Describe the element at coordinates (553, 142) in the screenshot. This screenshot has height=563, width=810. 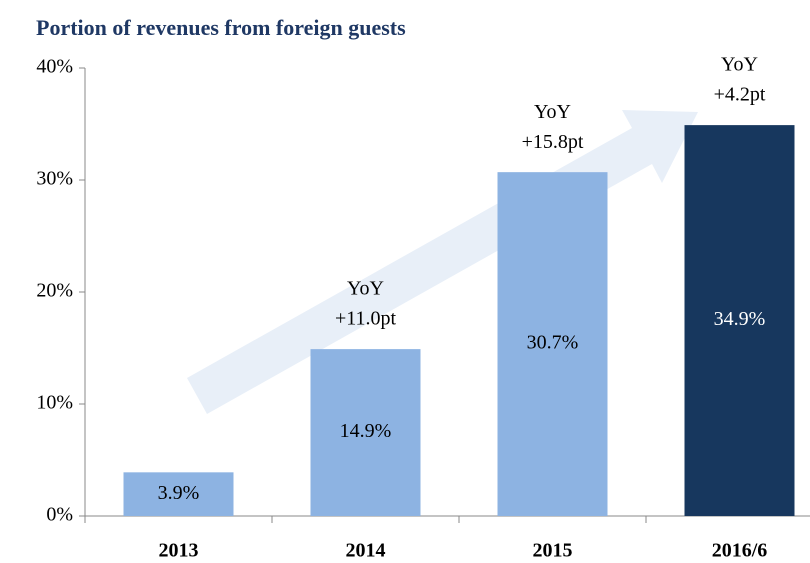
I see `annotation: +15.8pt` at that location.